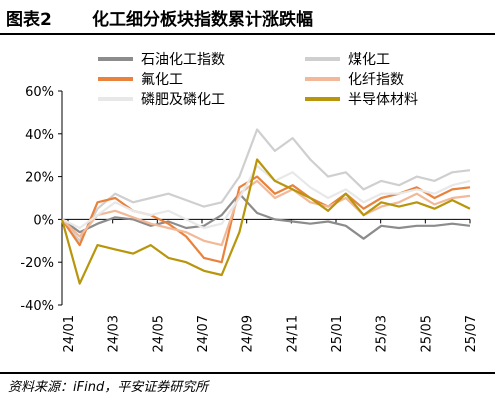 The width and height of the screenshot is (495, 402). I want to click on y-tick-label: -40%, so click(37, 306).